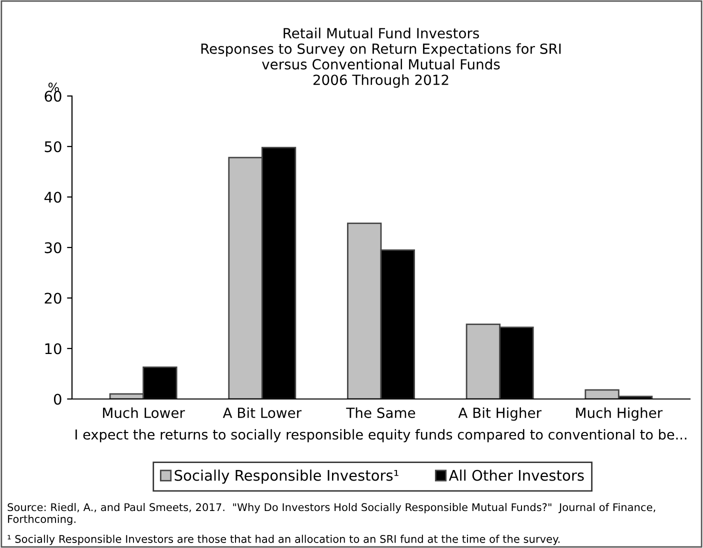  Describe the element at coordinates (58, 399) in the screenshot. I see `y-tick-label: 0` at that location.